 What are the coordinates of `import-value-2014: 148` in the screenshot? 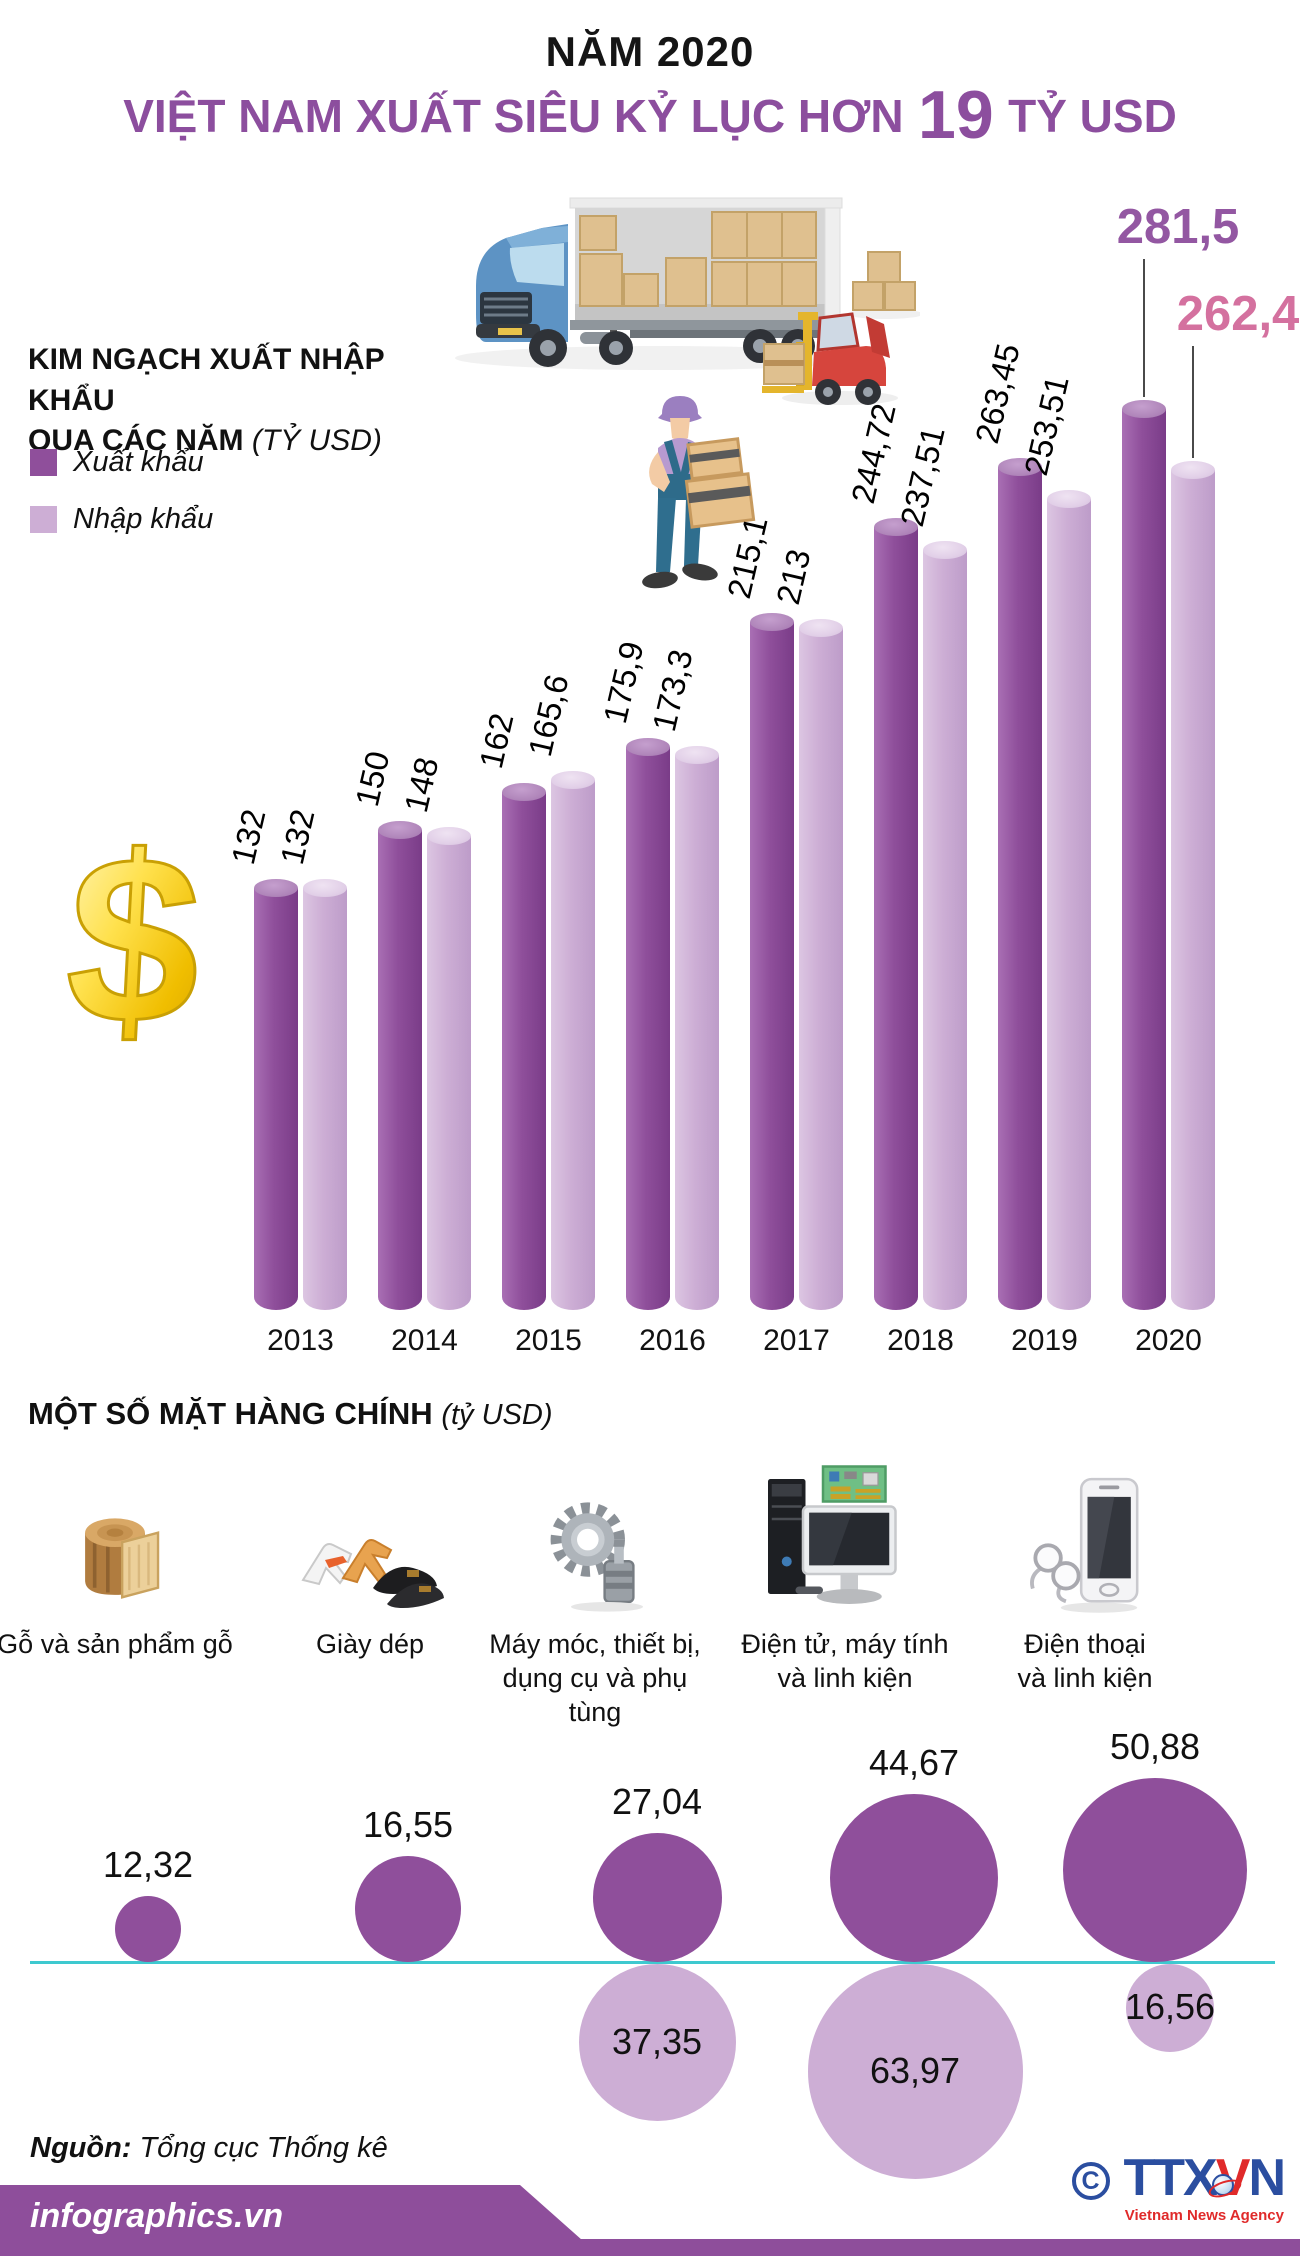 It's located at (421, 785).